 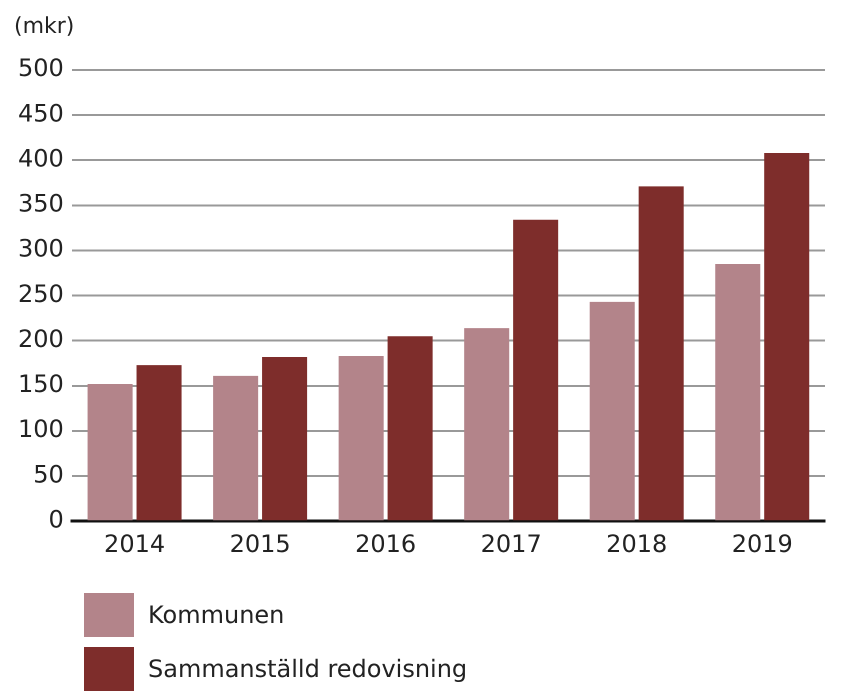 I want to click on y-tick-label: 400, so click(x=41, y=158).